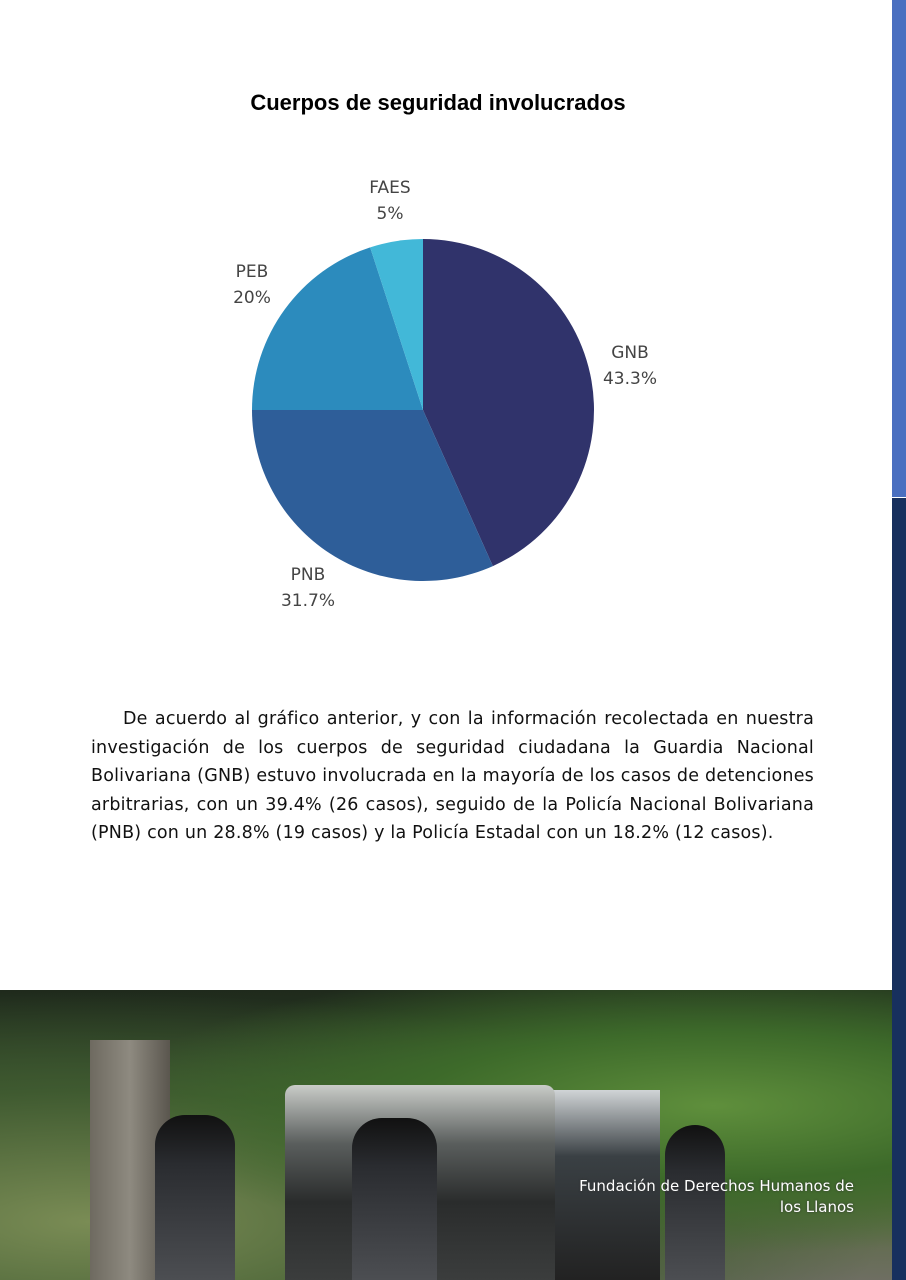  I want to click on chart-title: Cuerpos de seguridad involucrados, so click(438, 102).